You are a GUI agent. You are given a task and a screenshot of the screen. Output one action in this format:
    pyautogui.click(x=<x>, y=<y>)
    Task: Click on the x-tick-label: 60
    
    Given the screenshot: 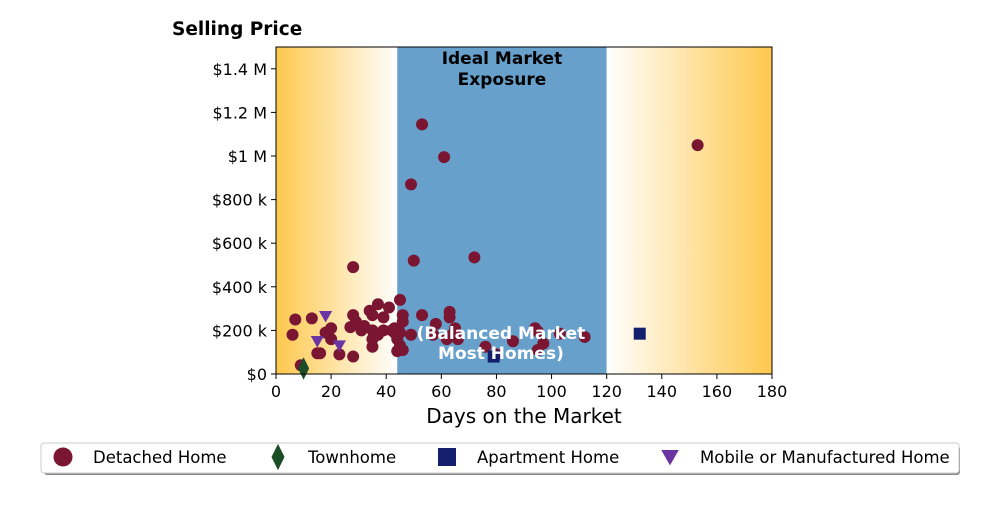 What is the action you would take?
    pyautogui.click(x=441, y=391)
    